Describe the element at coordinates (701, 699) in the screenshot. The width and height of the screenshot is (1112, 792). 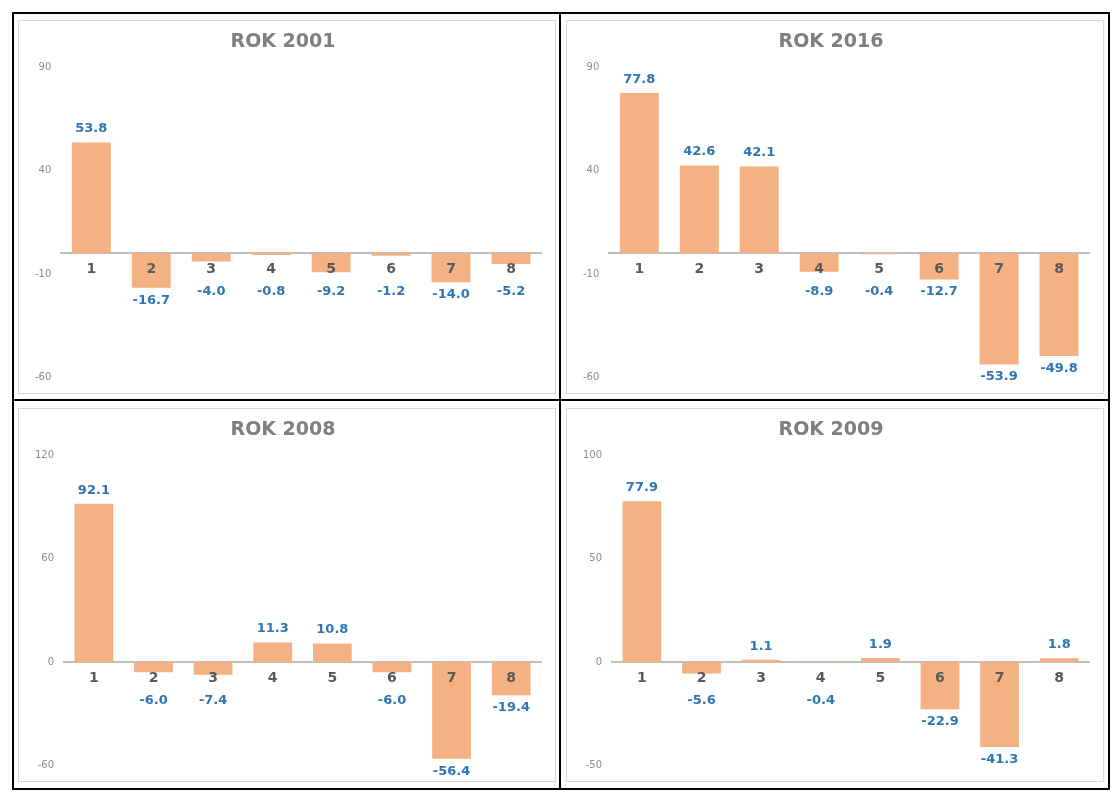
I see `data-label: -5.6` at that location.